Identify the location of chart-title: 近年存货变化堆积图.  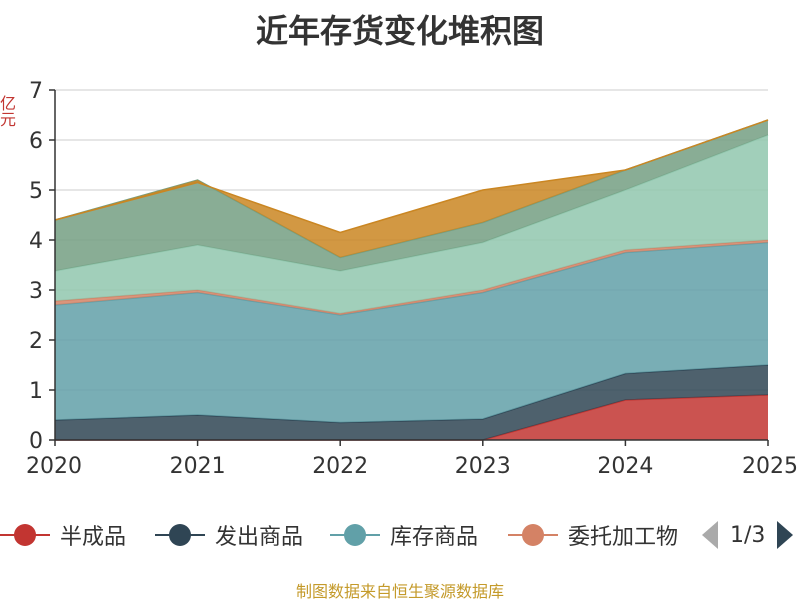
(399, 31).